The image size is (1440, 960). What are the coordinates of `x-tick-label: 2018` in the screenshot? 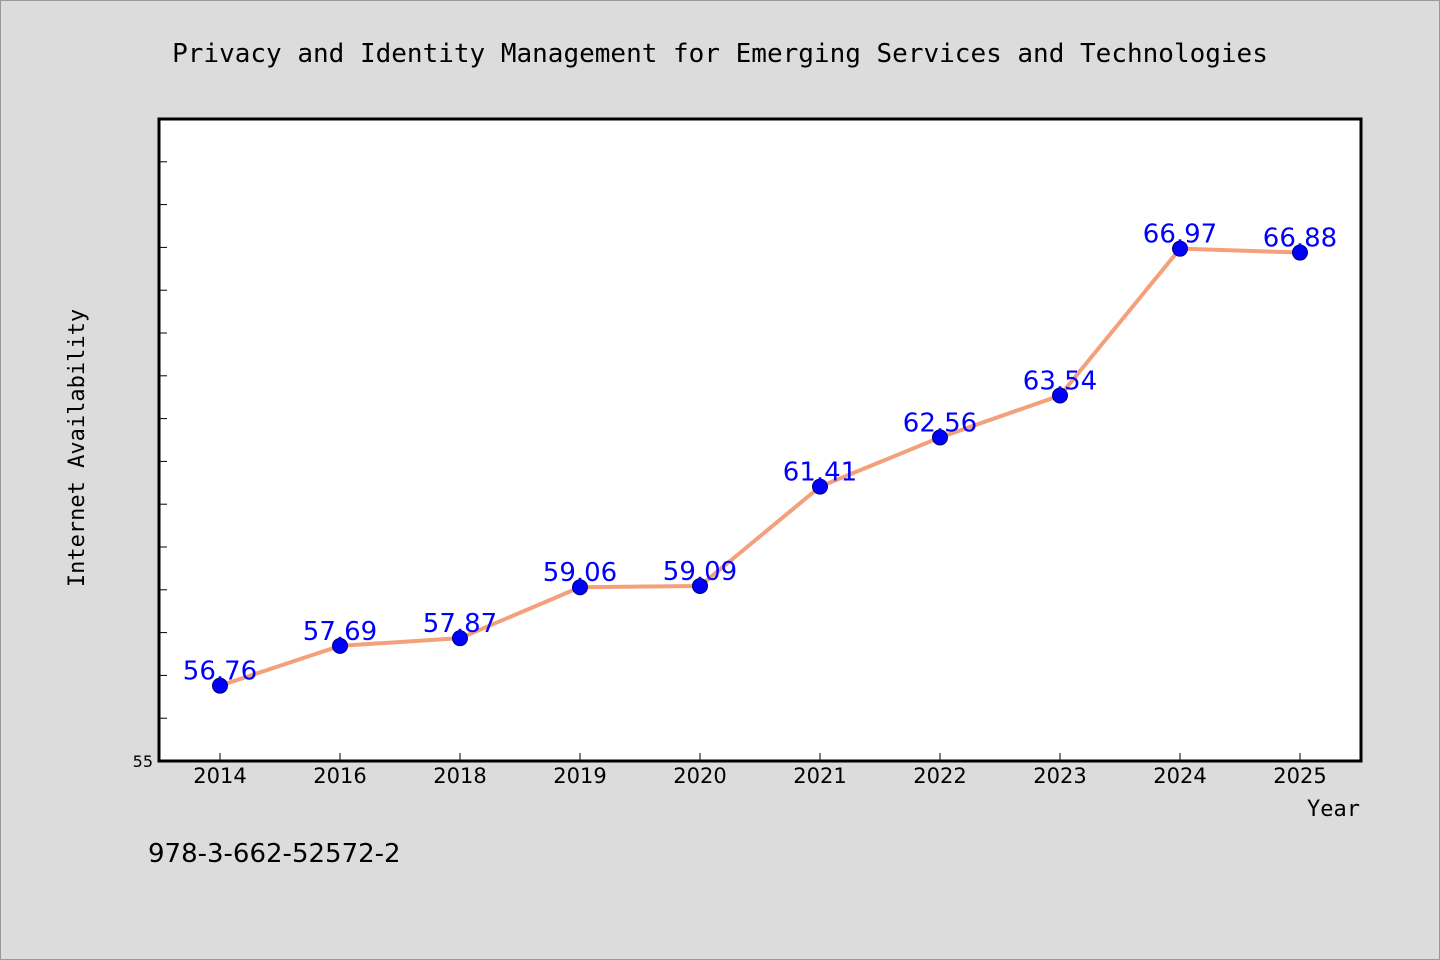 It's located at (459, 776).